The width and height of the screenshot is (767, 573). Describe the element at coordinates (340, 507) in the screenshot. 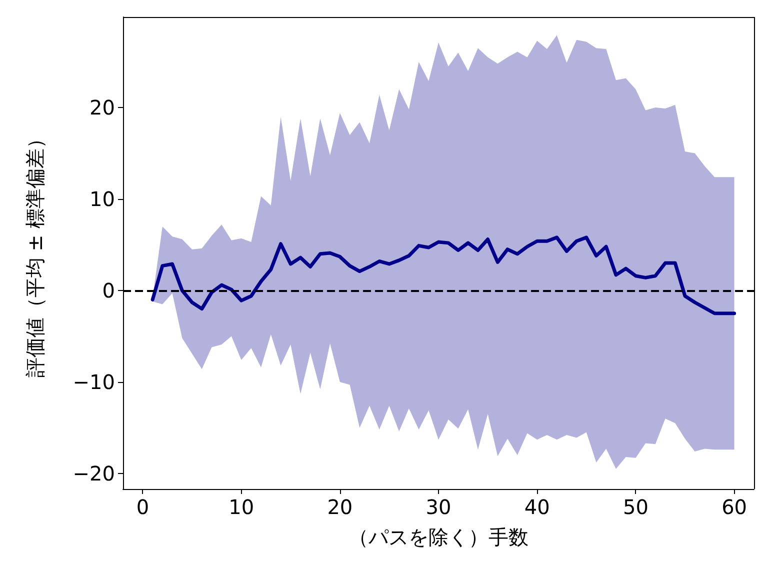

I see `x-tick-label: 20` at that location.